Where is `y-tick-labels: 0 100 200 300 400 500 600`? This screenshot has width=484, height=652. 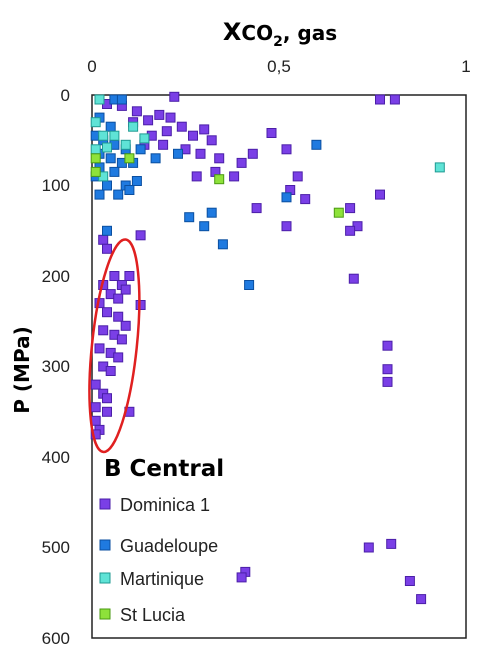
y-tick-labels: 0 100 200 300 400 500 600 is located at coordinates (56, 367).